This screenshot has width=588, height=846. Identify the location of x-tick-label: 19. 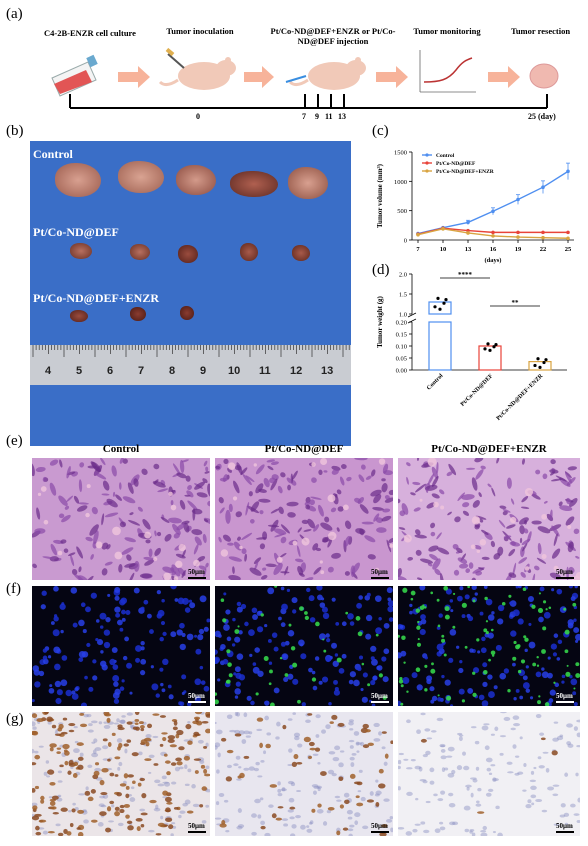
(518, 249).